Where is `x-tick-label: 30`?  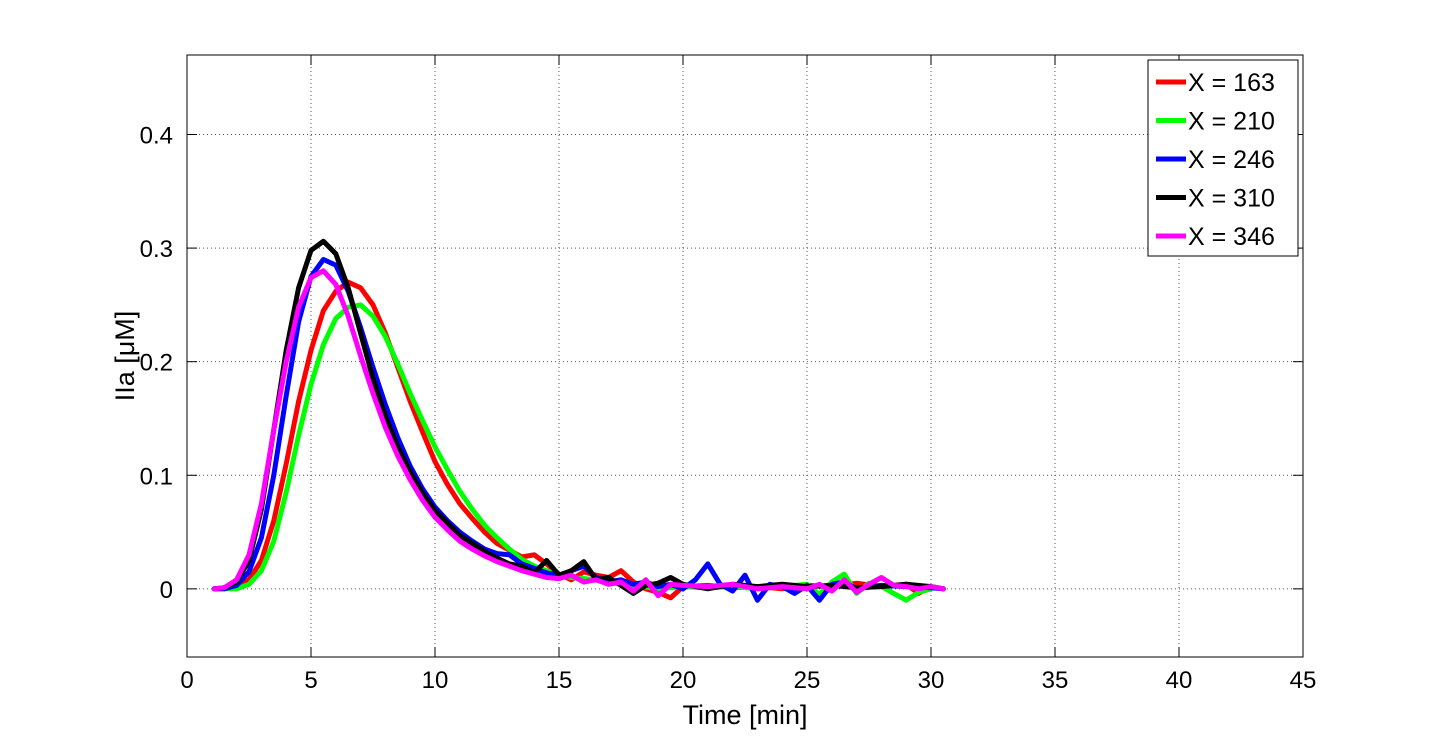
x-tick-label: 30 is located at coordinates (931, 680).